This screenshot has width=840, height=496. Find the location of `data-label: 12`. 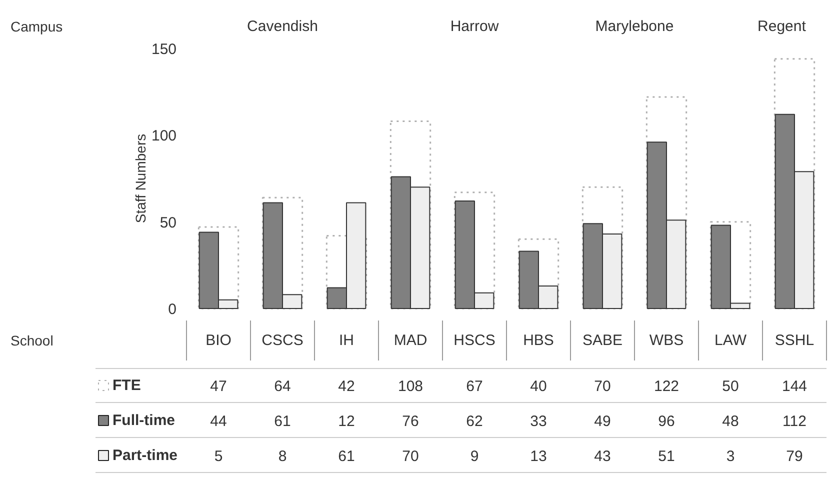

data-label: 12 is located at coordinates (346, 421).